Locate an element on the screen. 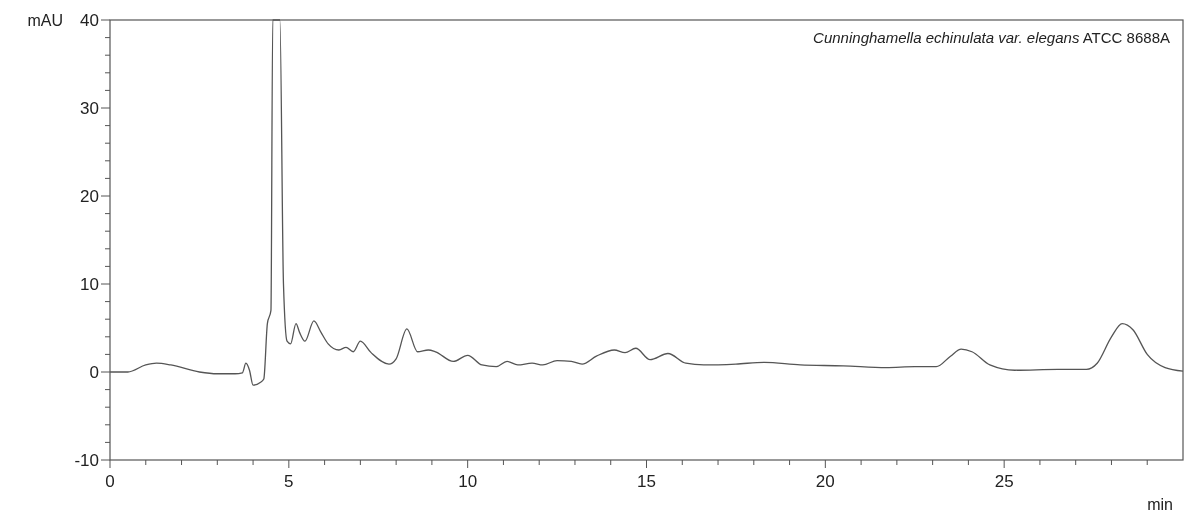 The height and width of the screenshot is (513, 1187). x-tick-label: 20 is located at coordinates (825, 481).